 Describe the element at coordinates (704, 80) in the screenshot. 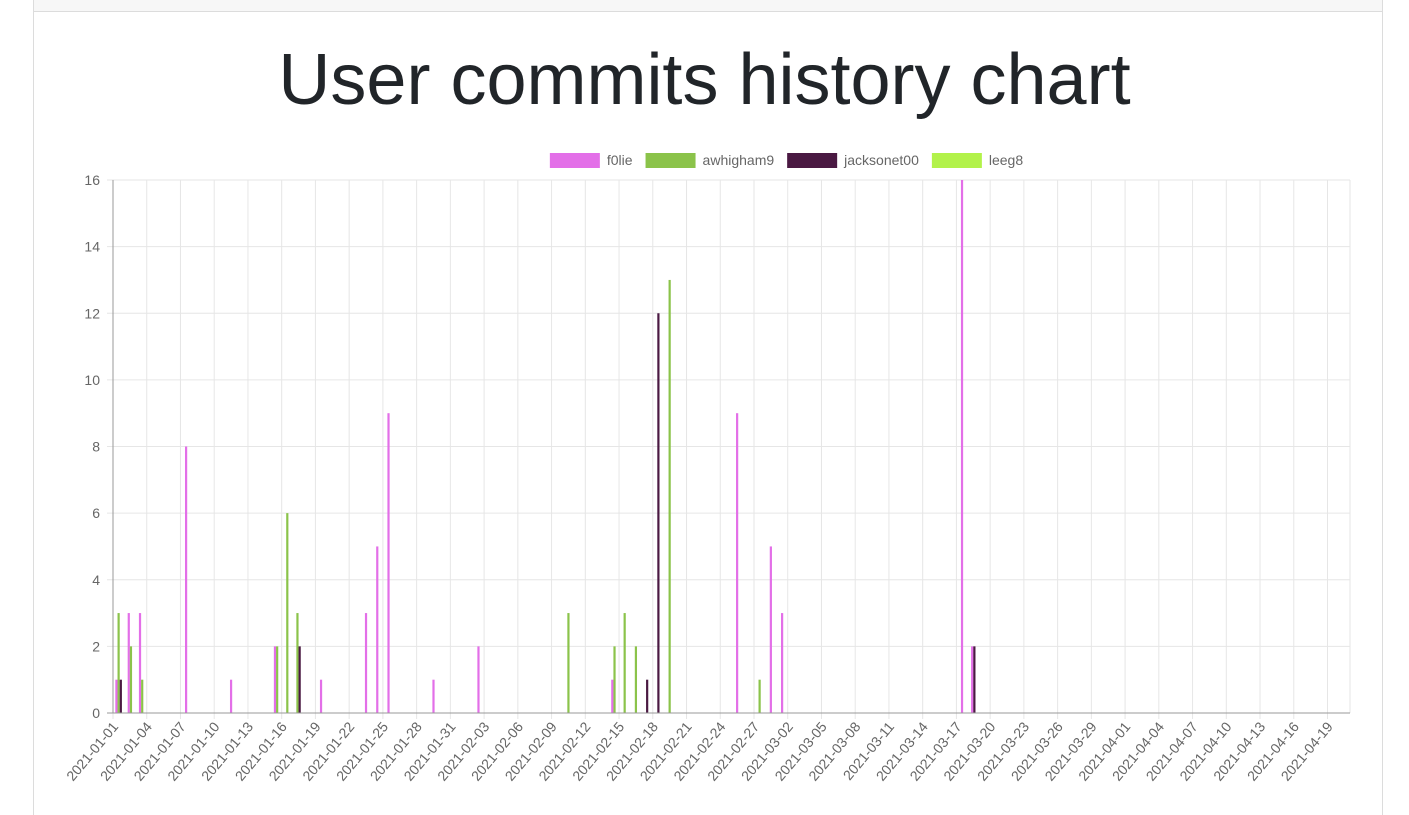

I see `page-title: User commits history chart` at that location.